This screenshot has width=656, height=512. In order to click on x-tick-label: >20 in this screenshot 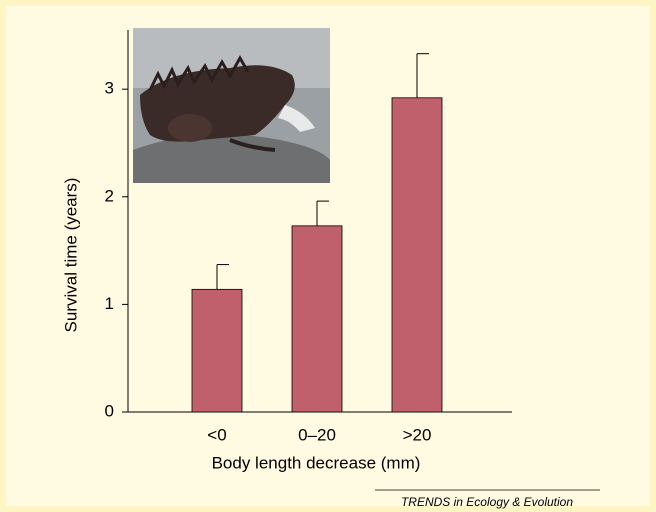, I will do `click(417, 434)`.